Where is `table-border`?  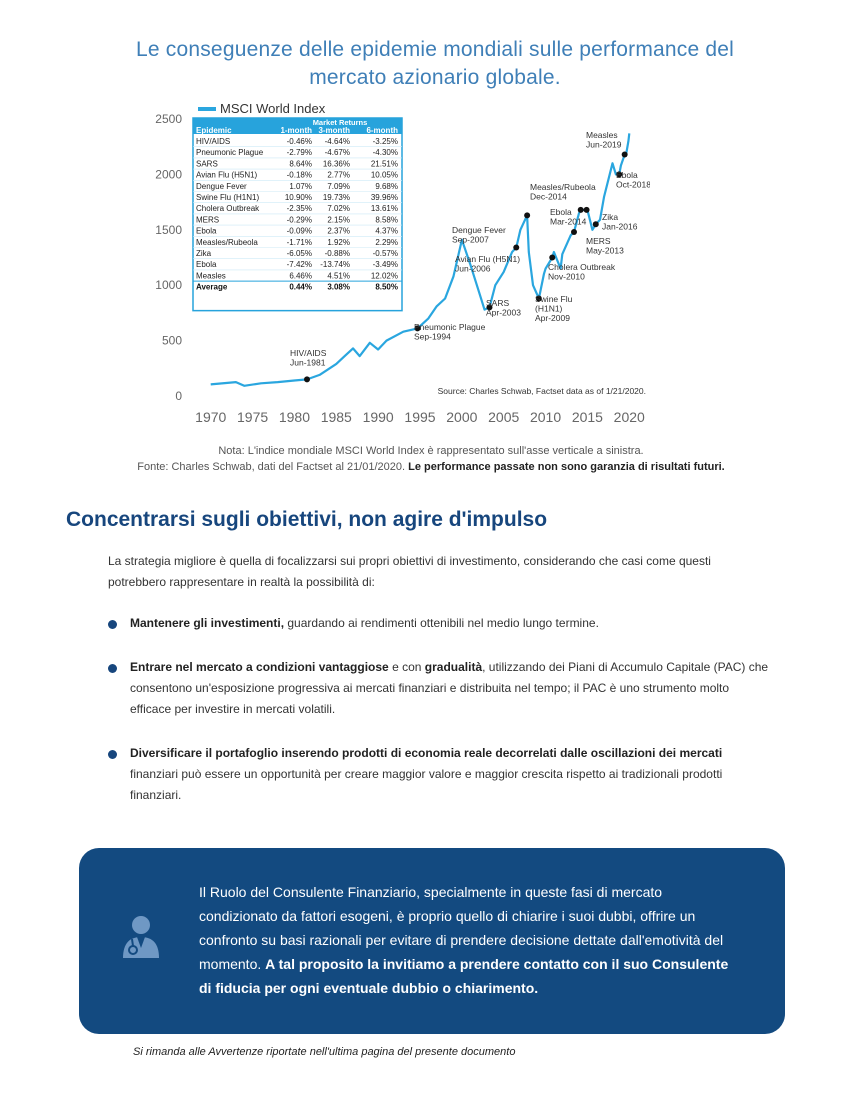 table-border is located at coordinates (297, 214).